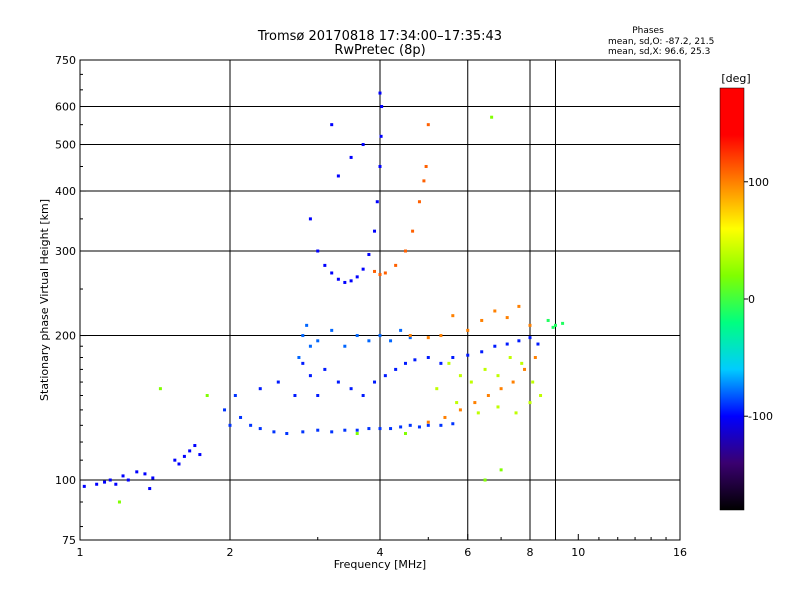  I want to click on y-axis-ticks: 75 100 200 300 400 500 600 750, so click(70, 300).